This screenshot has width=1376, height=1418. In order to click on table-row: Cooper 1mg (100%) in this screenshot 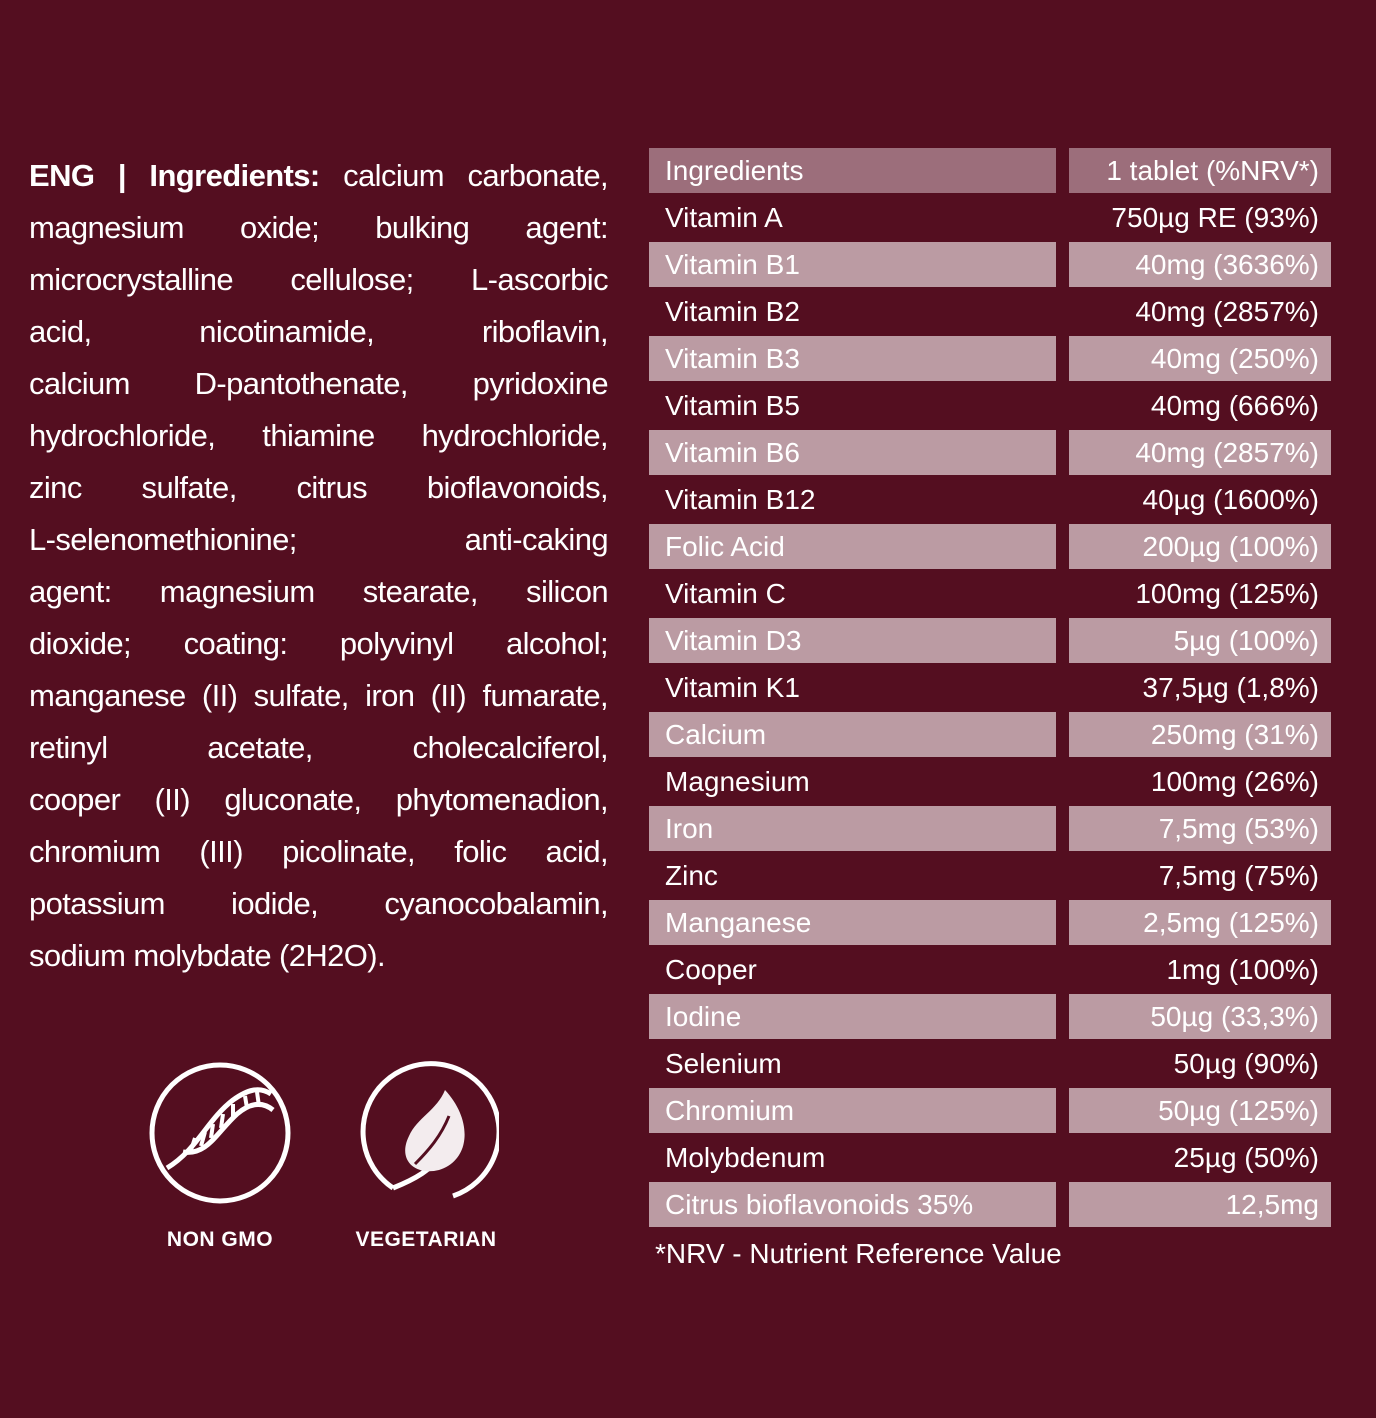, I will do `click(990, 969)`.